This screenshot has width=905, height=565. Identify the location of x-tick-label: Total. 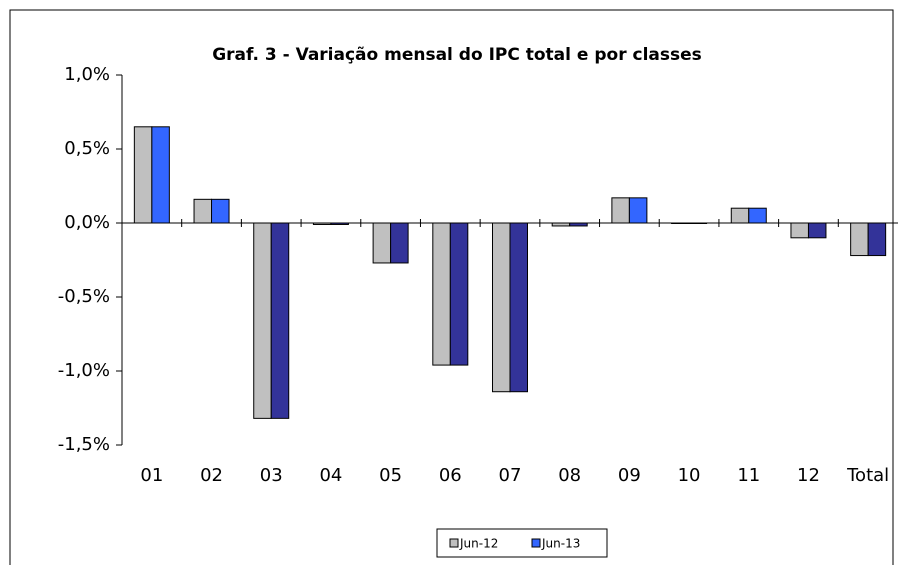
(867, 475).